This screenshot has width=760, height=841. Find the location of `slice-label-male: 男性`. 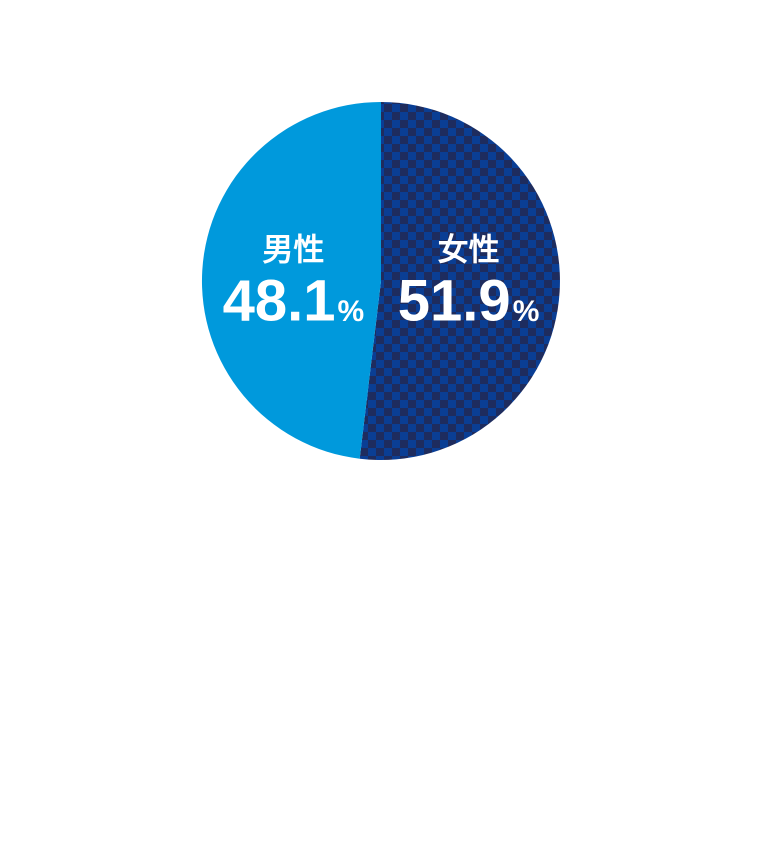

slice-label-male: 男性 is located at coordinates (293, 250).